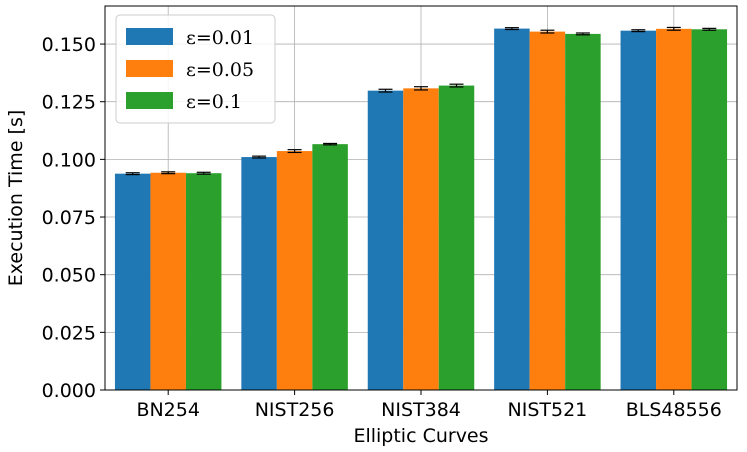 This screenshot has height=452, width=747. What do you see at coordinates (168, 410) in the screenshot?
I see `x-tick-label: BN254` at bounding box center [168, 410].